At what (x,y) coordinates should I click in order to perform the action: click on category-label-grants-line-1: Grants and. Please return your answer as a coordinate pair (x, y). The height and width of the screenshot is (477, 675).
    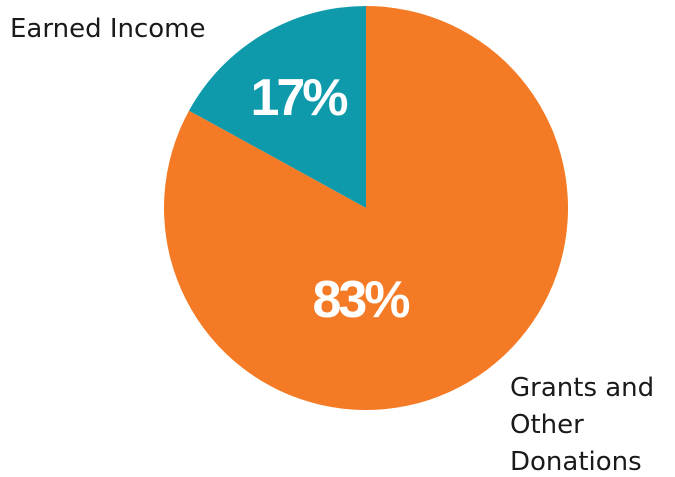
    Looking at the image, I should click on (582, 388).